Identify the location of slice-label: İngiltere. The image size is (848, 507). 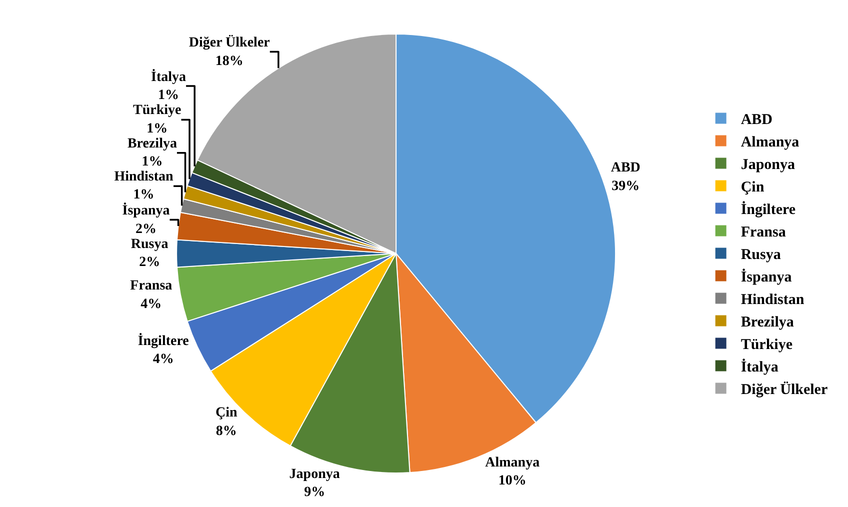
(163, 340).